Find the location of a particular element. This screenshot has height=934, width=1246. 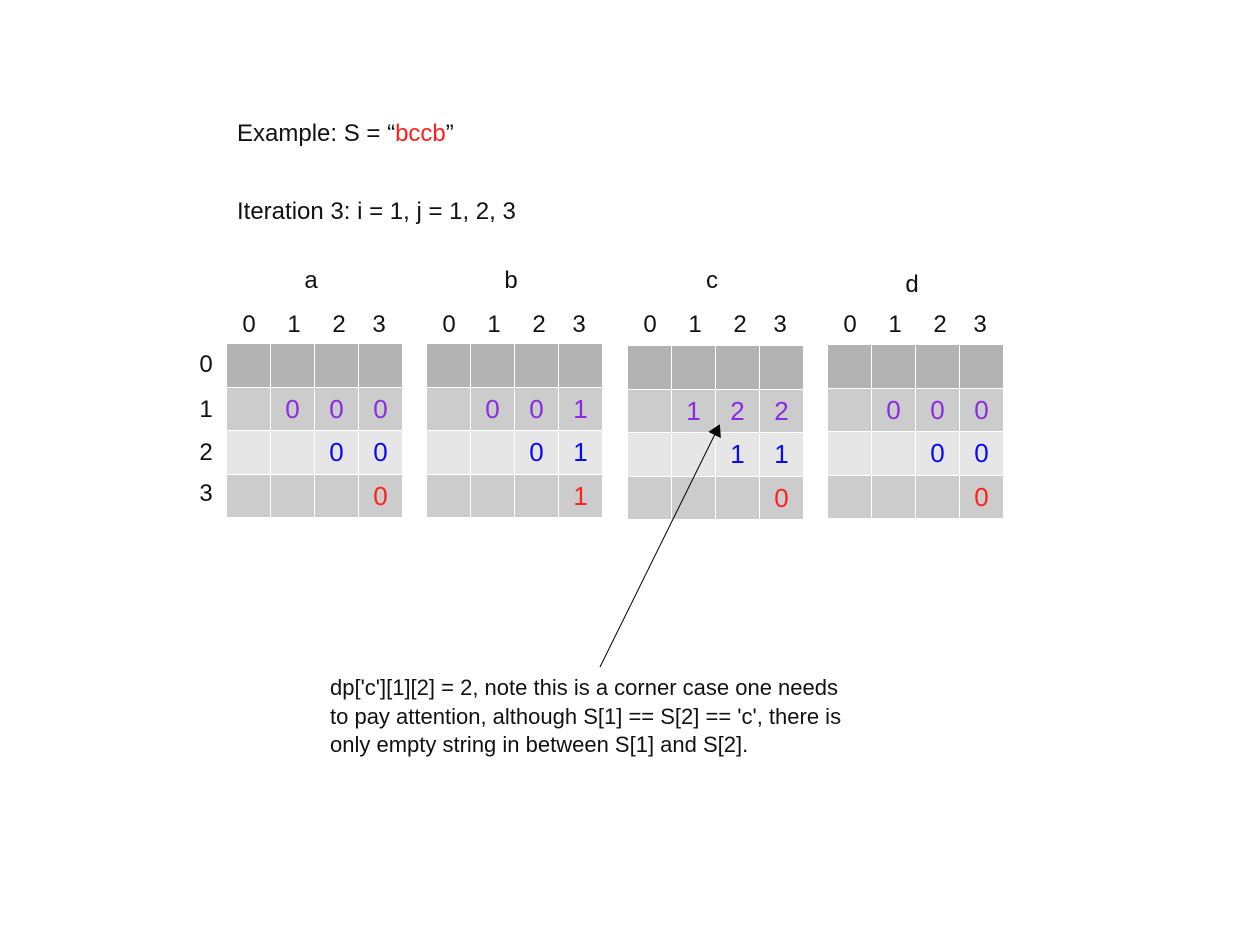

title-string: bccb is located at coordinates (420, 133).